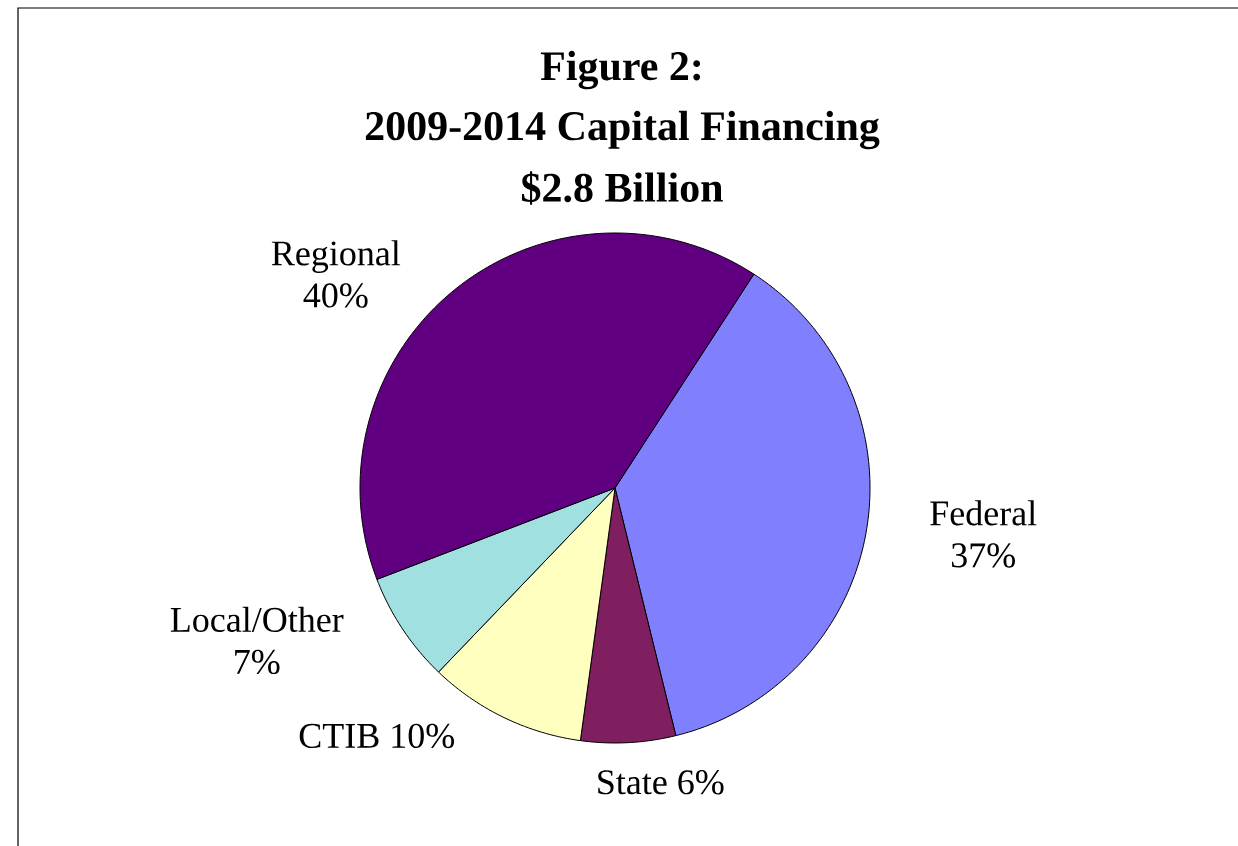  I want to click on slice-label: CTIB, so click(339, 735).